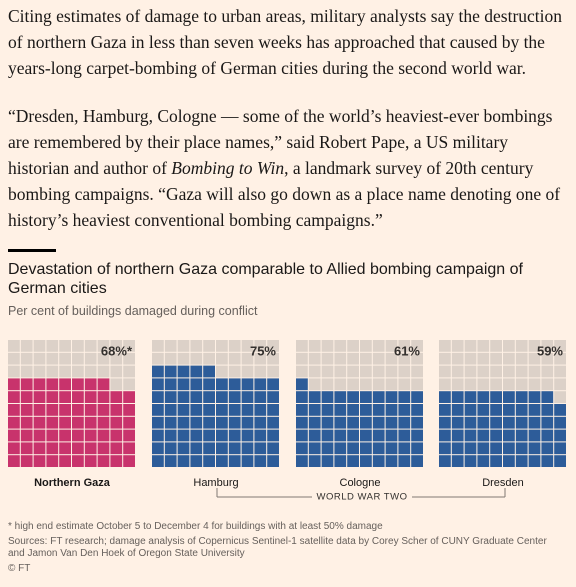 Image resolution: width=576 pixels, height=587 pixels. Describe the element at coordinates (228, 168) in the screenshot. I see `book-title: Bombing to Win` at that location.